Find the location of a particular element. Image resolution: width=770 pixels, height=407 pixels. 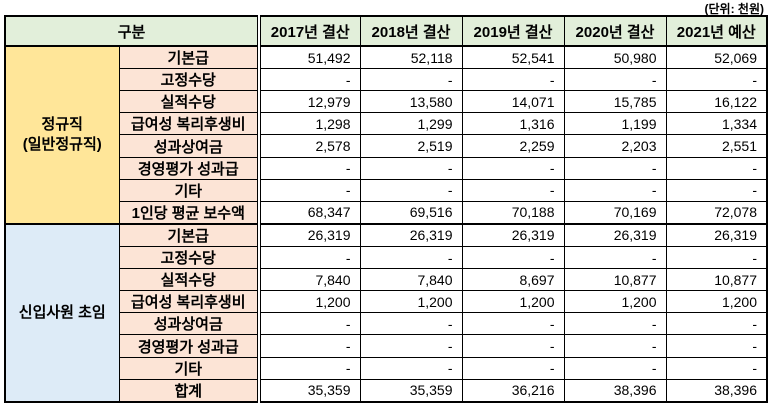

year-header-2021: 2021년 예산 is located at coordinates (716, 31).